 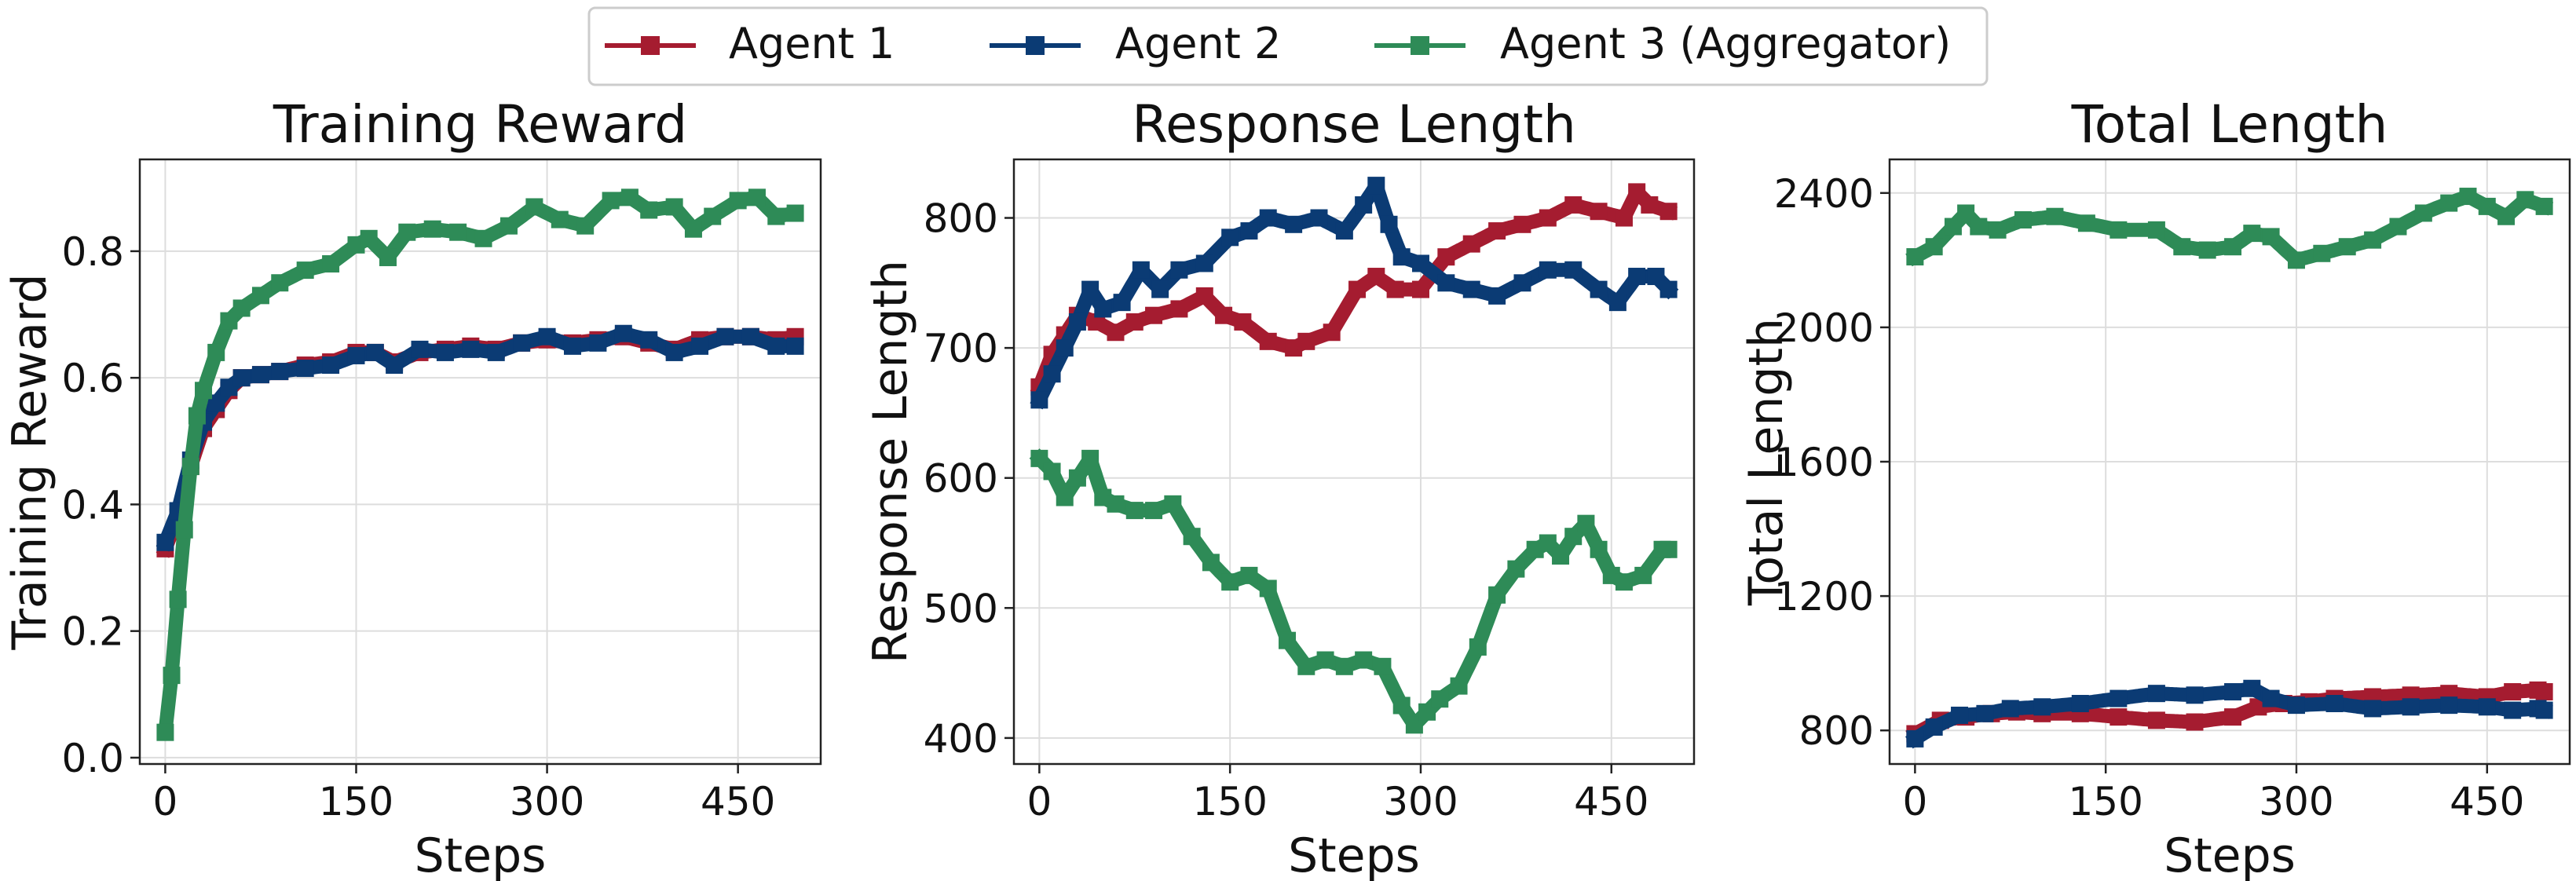 I want to click on training-reward-ylabel: Training Reward, so click(x=30, y=461).